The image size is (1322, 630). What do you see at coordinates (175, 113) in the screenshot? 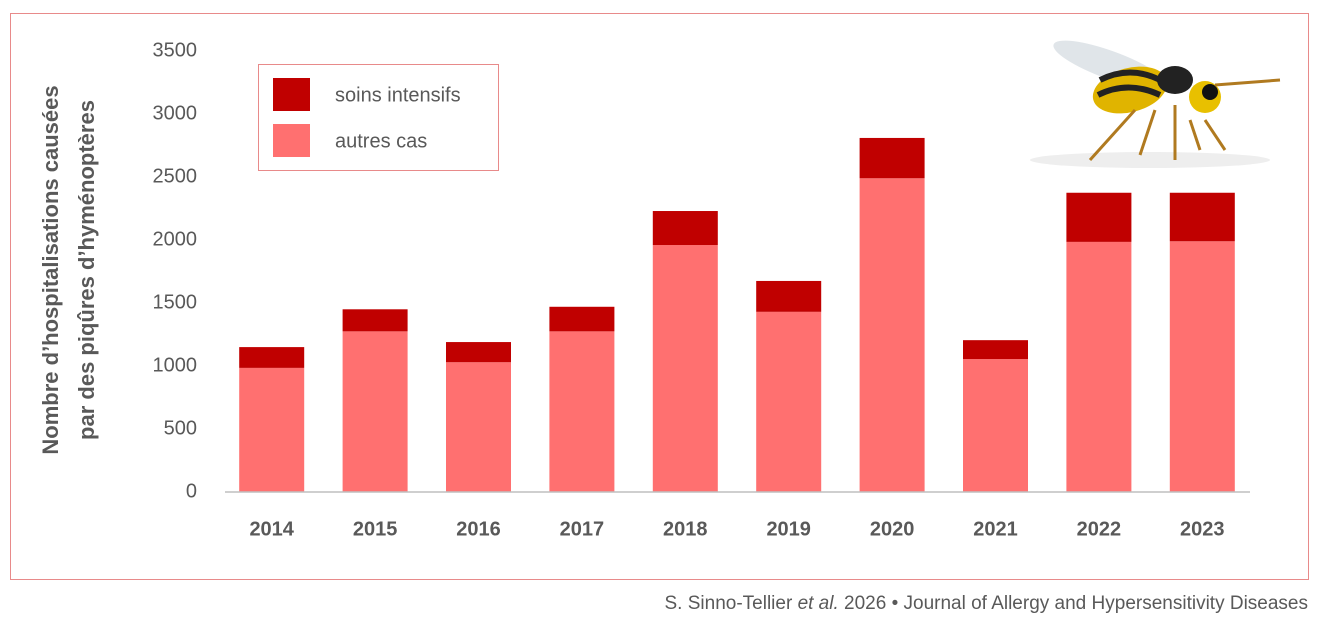
I see `y-tick-label: 3000` at bounding box center [175, 113].